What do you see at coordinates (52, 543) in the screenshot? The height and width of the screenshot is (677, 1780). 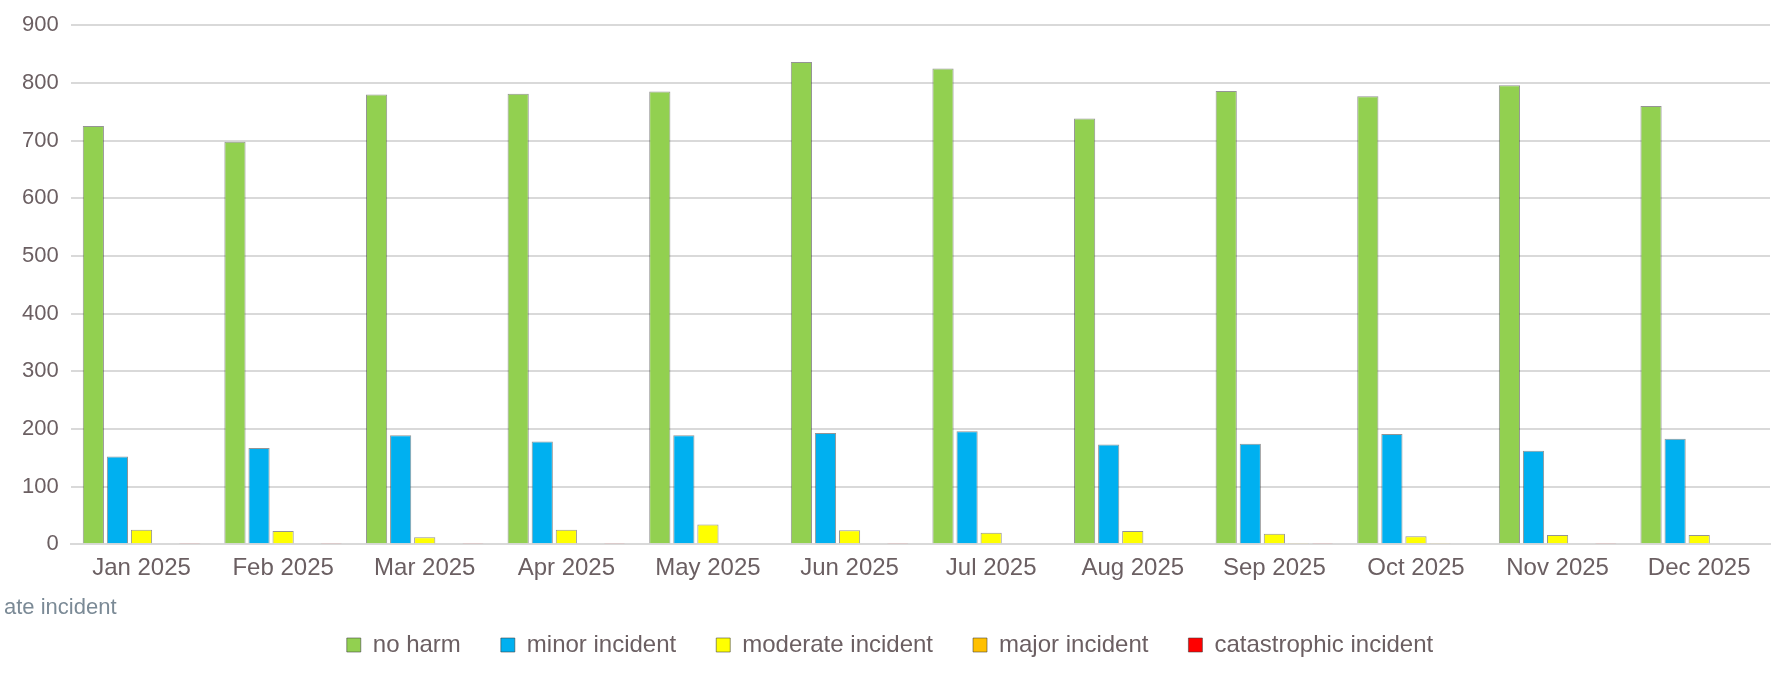 I see `y-tick-label: 0` at bounding box center [52, 543].